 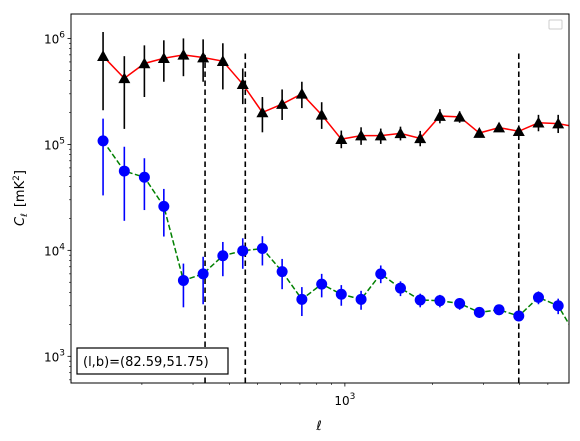 I want to click on y-axis-label: Cℓ [mK2], so click(x=21, y=198).